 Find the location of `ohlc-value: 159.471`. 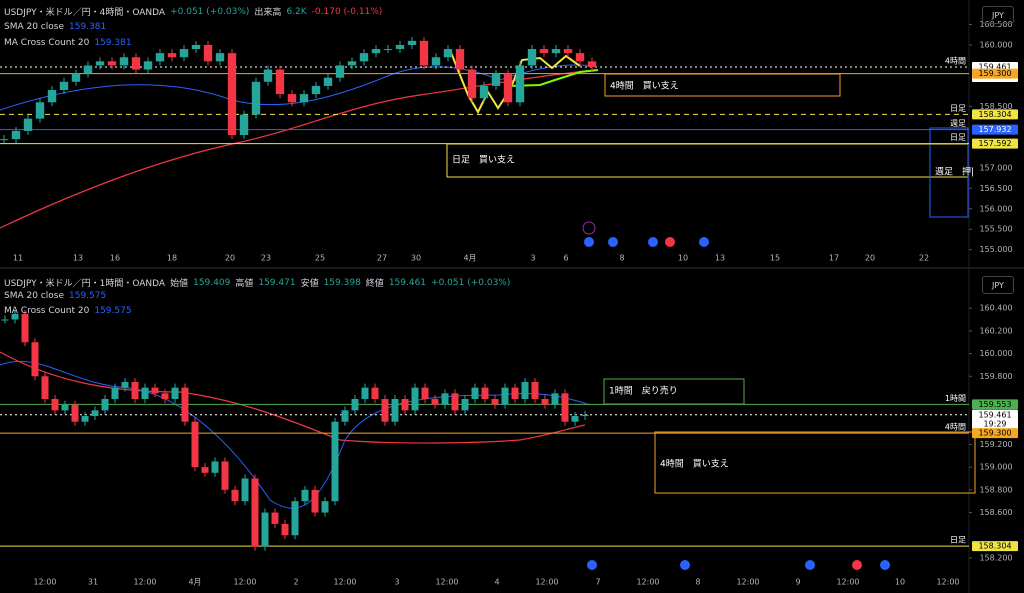

ohlc-value: 159.471 is located at coordinates (277, 282).